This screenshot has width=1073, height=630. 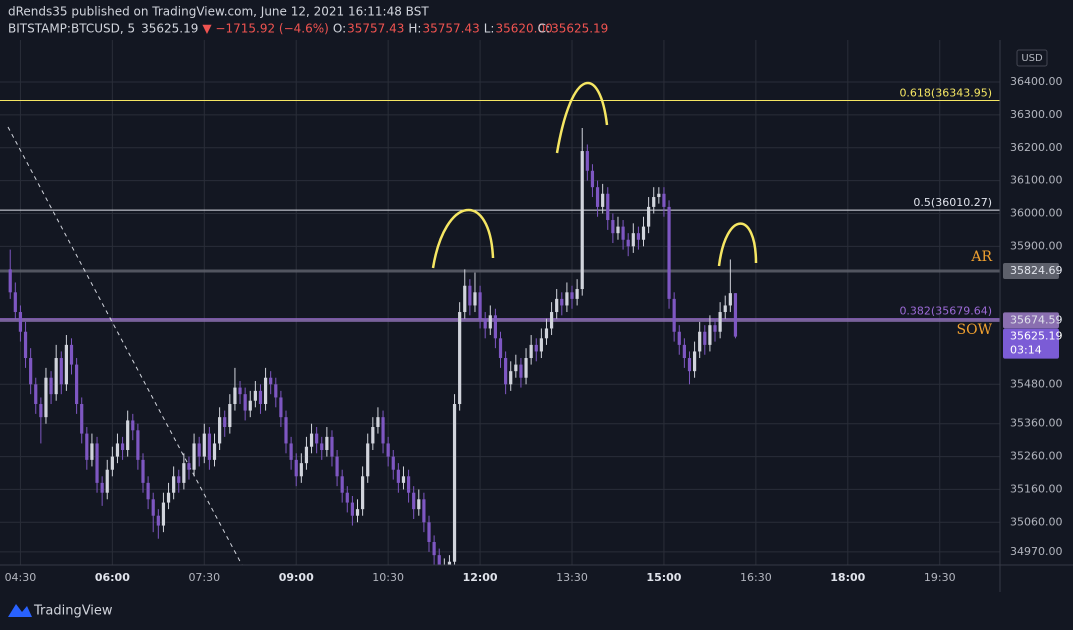 I want to click on arc, so click(x=737, y=244).